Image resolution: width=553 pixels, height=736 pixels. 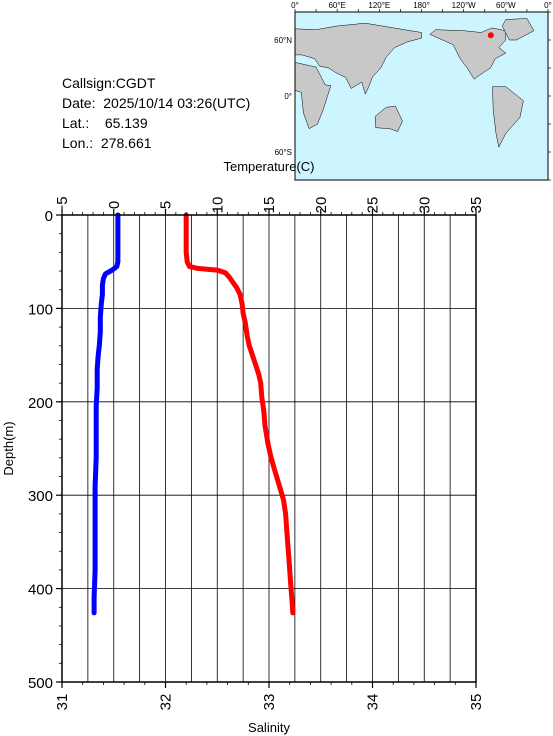 What do you see at coordinates (414, 99) in the screenshot?
I see `map-land` at bounding box center [414, 99].